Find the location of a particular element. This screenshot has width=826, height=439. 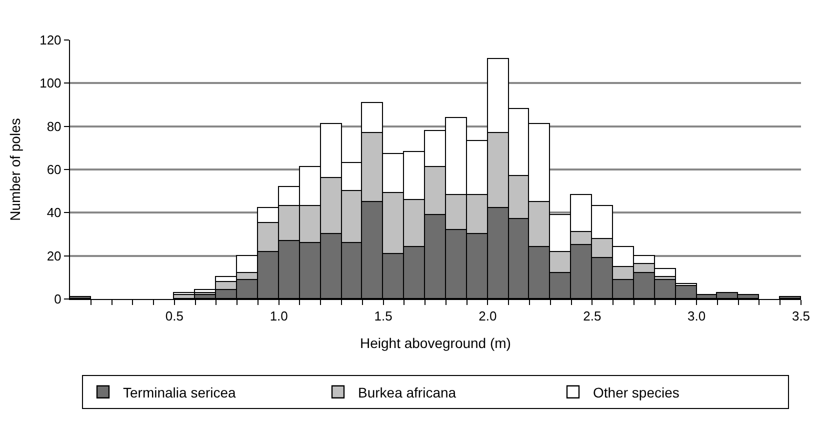

y-tick-label: 0 is located at coordinates (58, 299).